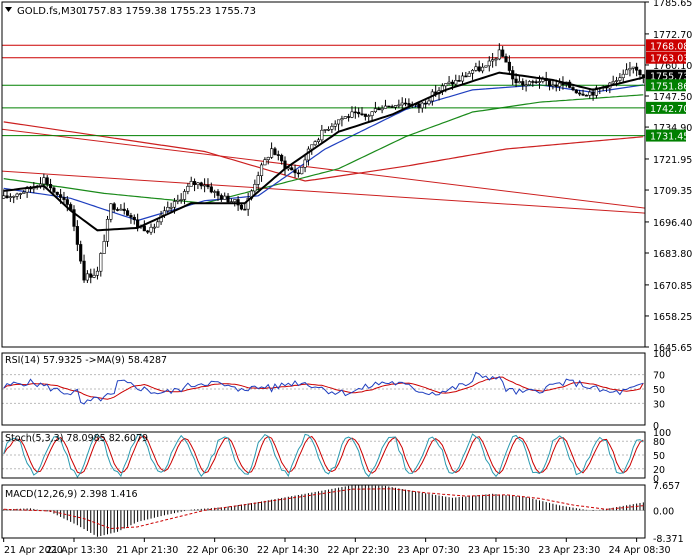 Image resolution: width=700 pixels, height=560 pixels. What do you see at coordinates (659, 404) in the screenshot?
I see `rsi-tick-label: 30` at bounding box center [659, 404].